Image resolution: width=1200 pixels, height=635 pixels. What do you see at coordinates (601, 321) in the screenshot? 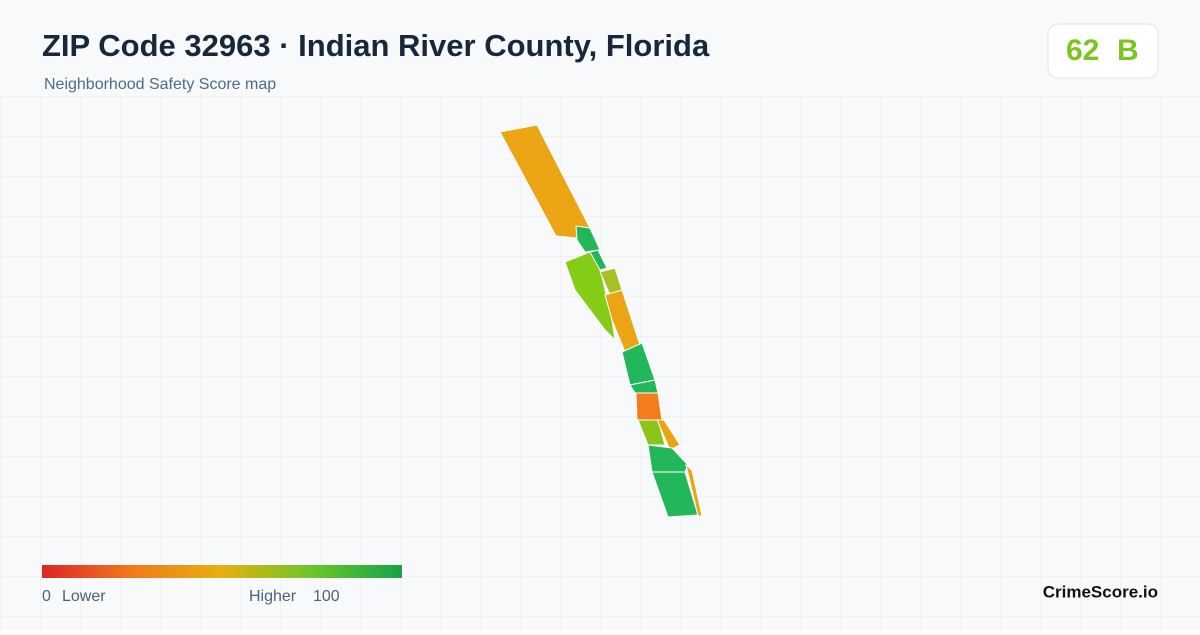
I see `zip-areas` at bounding box center [601, 321].